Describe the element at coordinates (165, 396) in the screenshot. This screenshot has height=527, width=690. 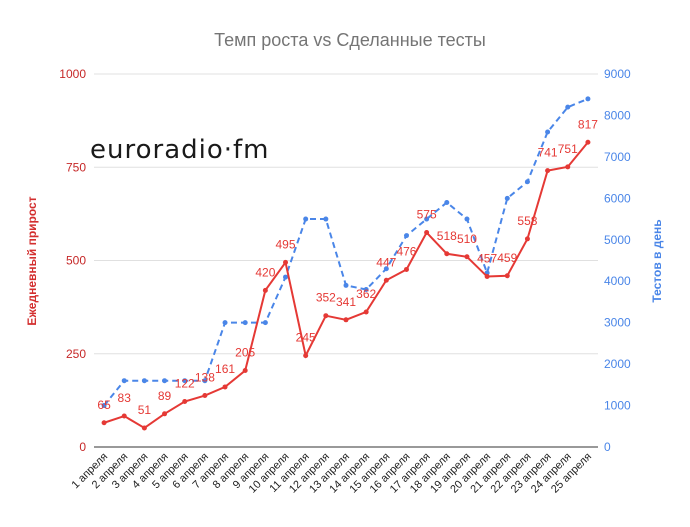
I see `data-label: 89` at that location.